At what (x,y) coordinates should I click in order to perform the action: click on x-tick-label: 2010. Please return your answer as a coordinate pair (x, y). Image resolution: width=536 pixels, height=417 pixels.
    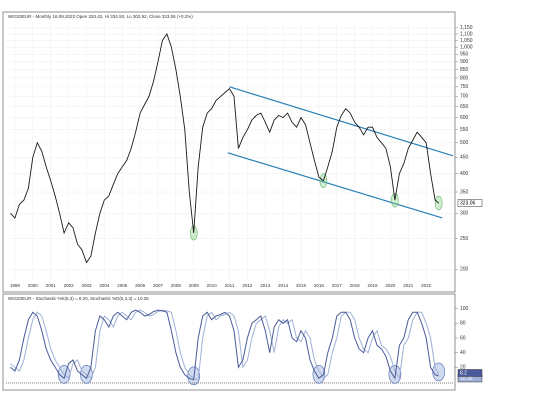
    Looking at the image, I should click on (212, 285).